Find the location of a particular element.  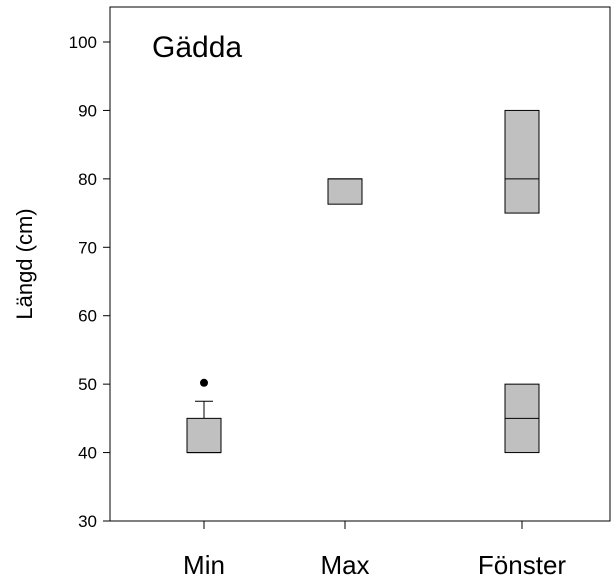

x-tick-label: Max is located at coordinates (344, 565).